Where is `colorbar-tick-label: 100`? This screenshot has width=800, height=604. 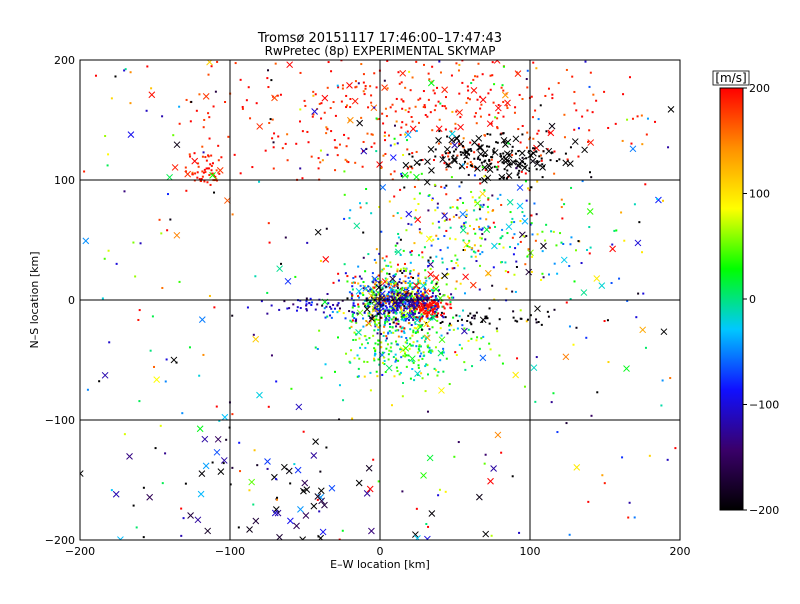 colorbar-tick-label: 100 is located at coordinates (759, 194).